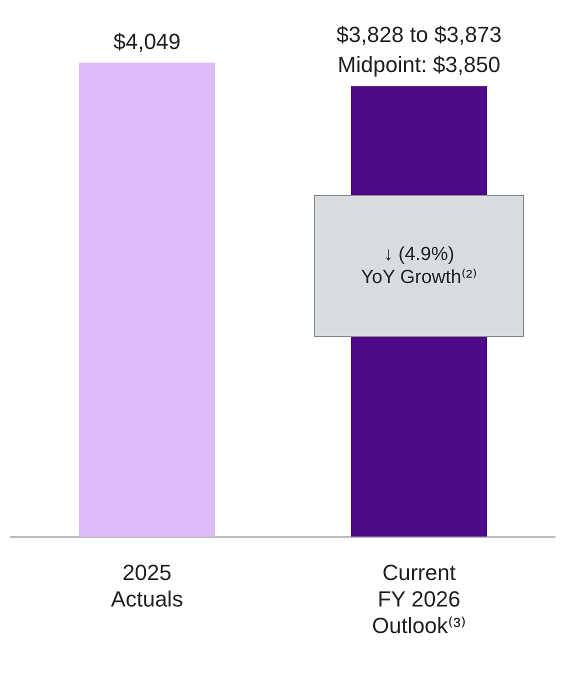 The height and width of the screenshot is (684, 566). Describe the element at coordinates (147, 586) in the screenshot. I see `x-tick-label: 2025 Actuals` at that location.